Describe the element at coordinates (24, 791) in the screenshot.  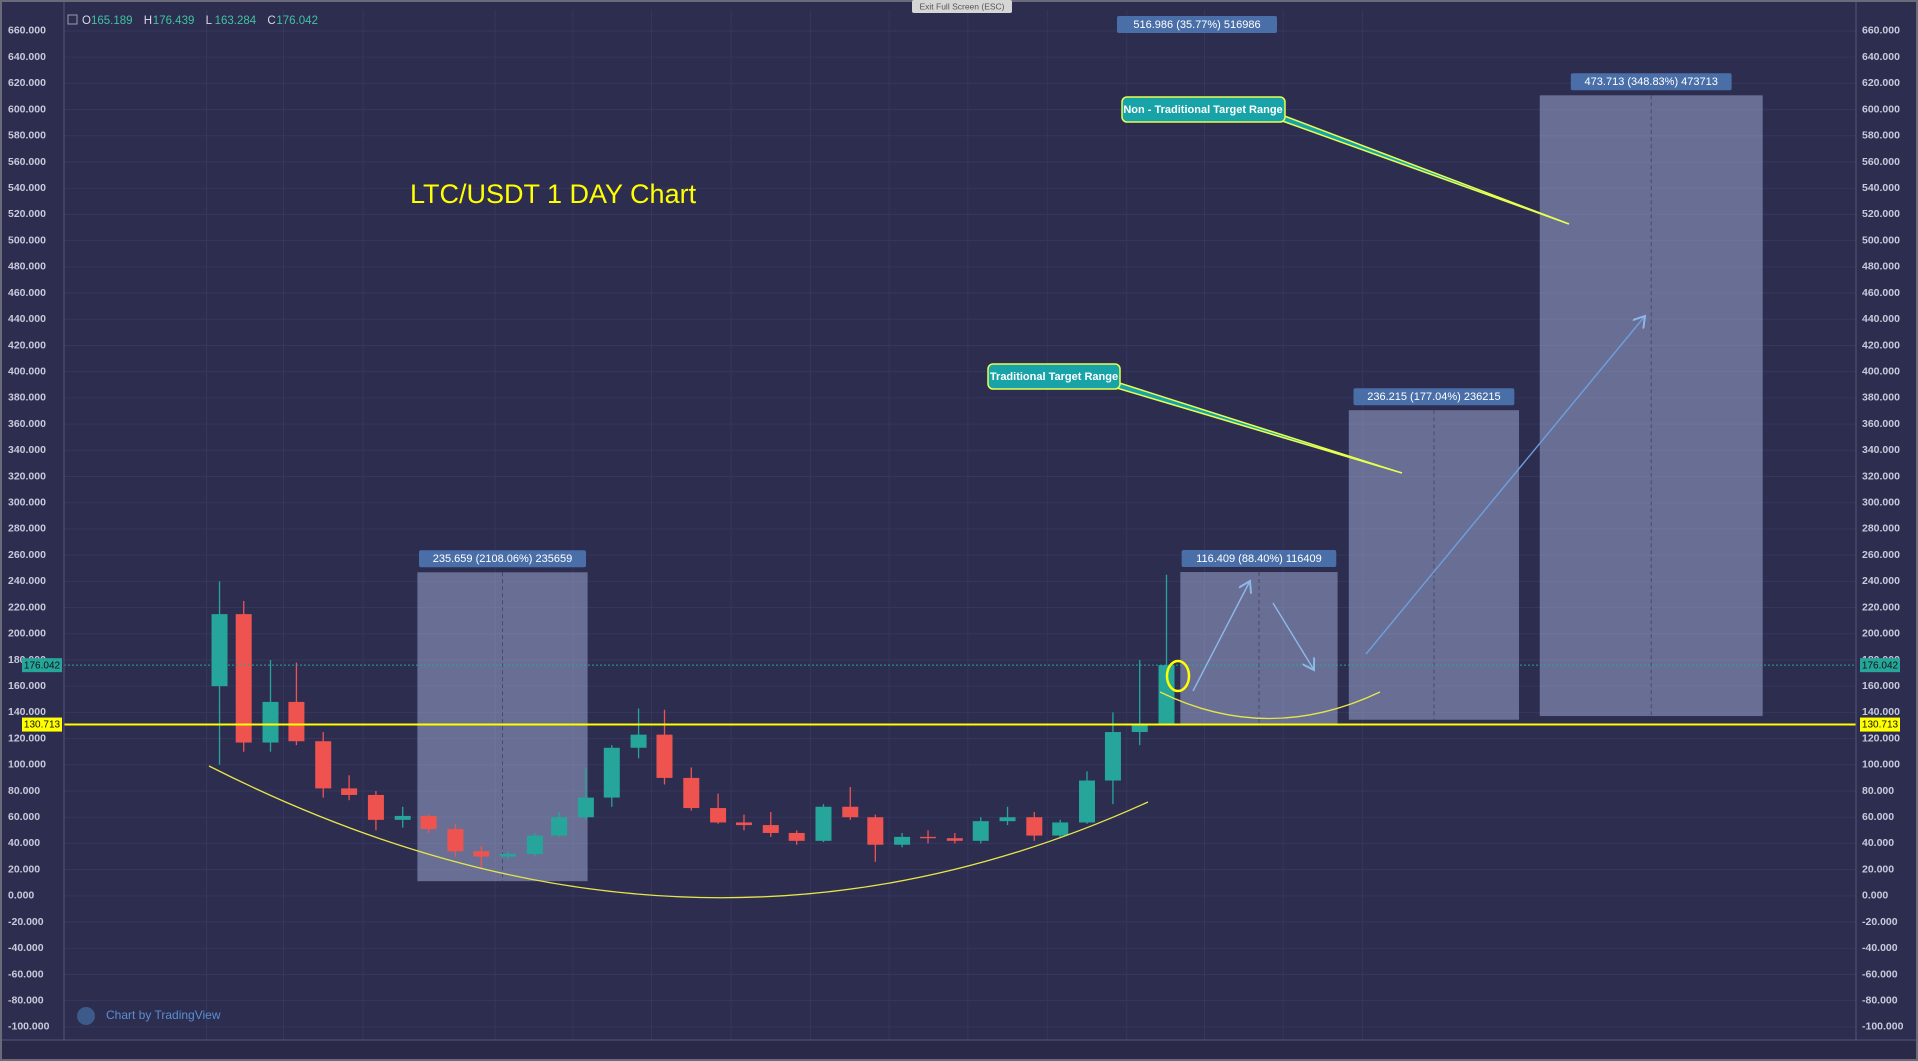
I see `y-tick-label: 80.000` at that location.